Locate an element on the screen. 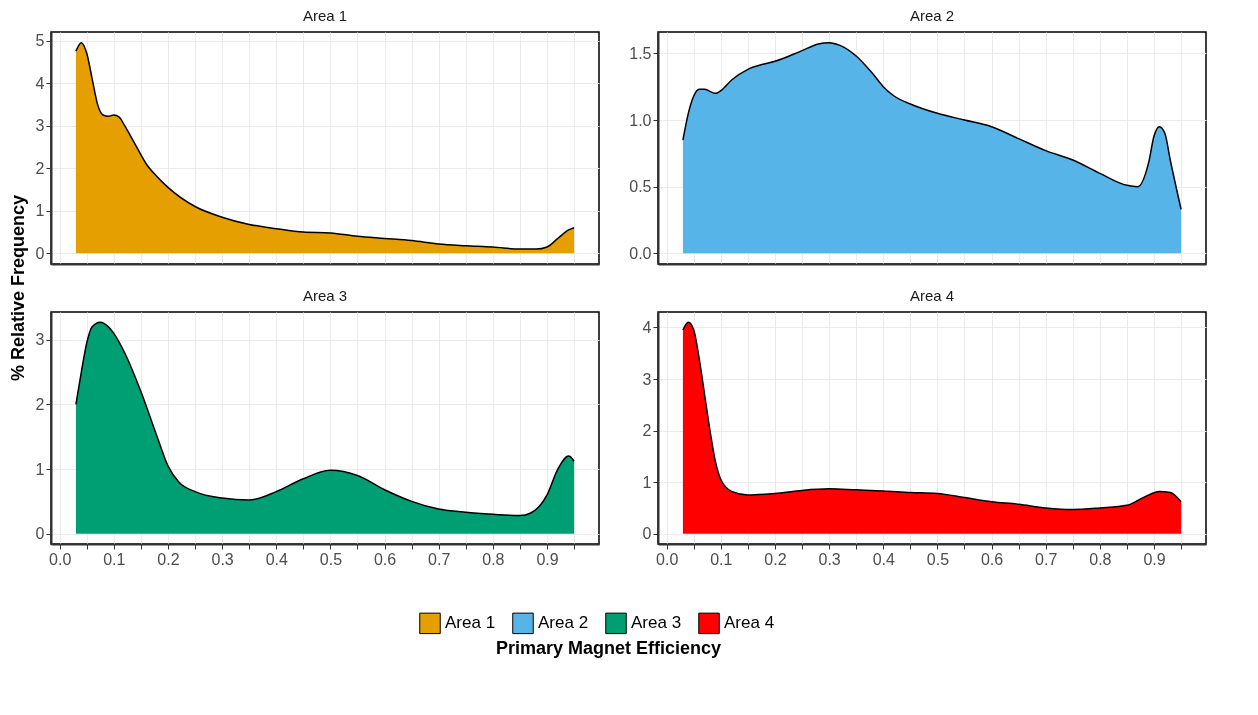 The image size is (1258, 715). chart-title: Area 4 is located at coordinates (932, 295).